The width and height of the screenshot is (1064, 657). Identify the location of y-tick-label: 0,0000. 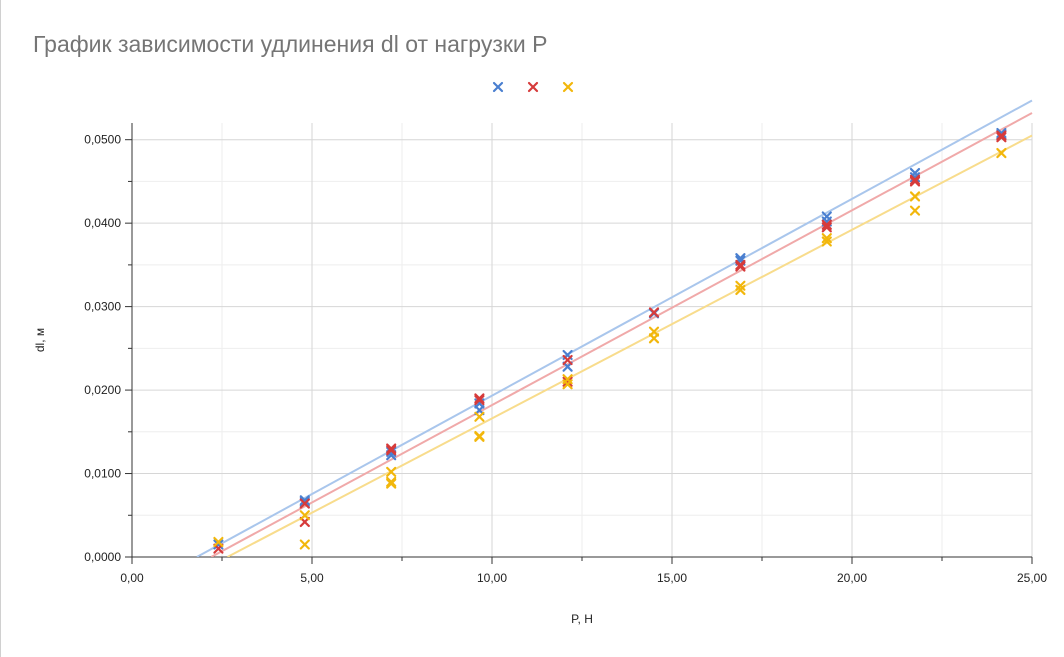
(102, 557).